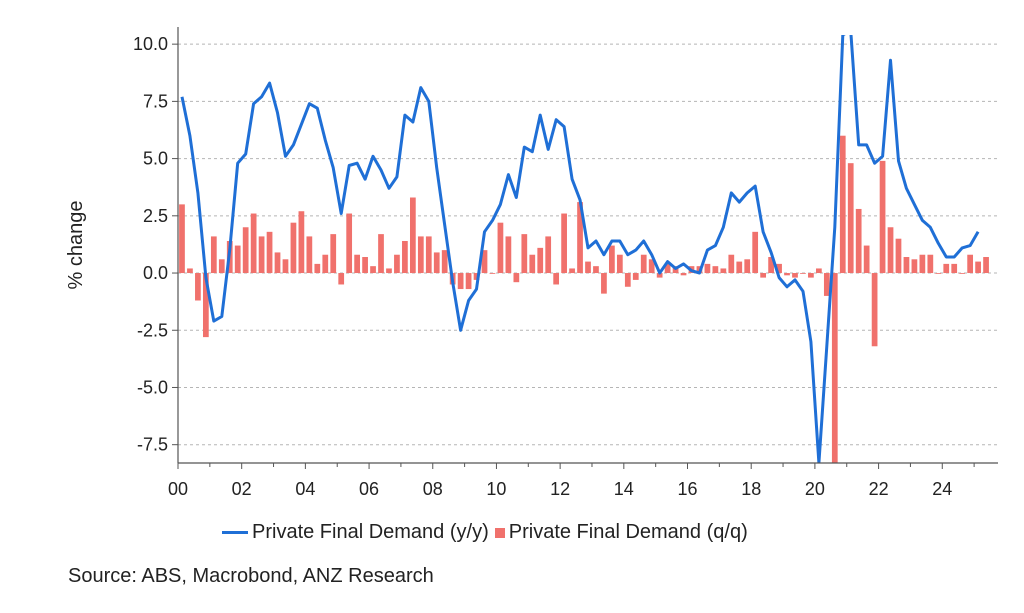  What do you see at coordinates (155, 159) in the screenshot?
I see `y-tick-label: 5.0` at bounding box center [155, 159].